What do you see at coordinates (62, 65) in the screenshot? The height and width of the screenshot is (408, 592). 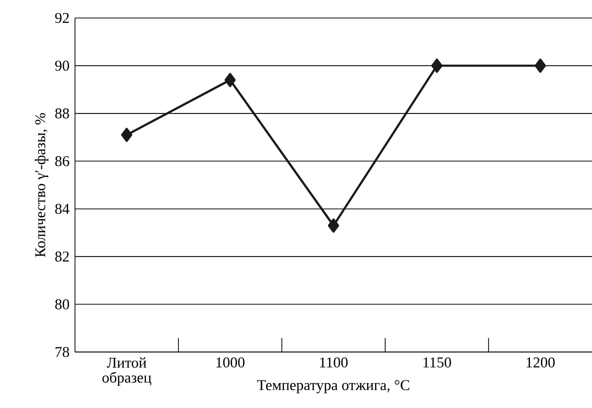 I see `y-tick-label: 90` at bounding box center [62, 65].